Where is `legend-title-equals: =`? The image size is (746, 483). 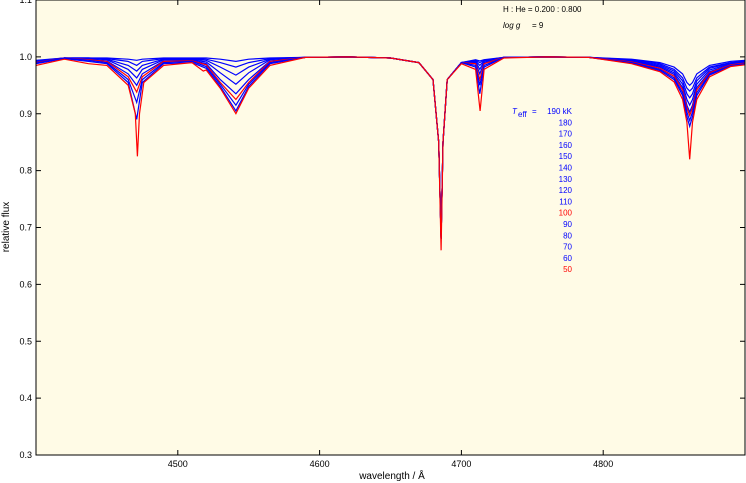 legend-title-equals: = is located at coordinates (534, 111).